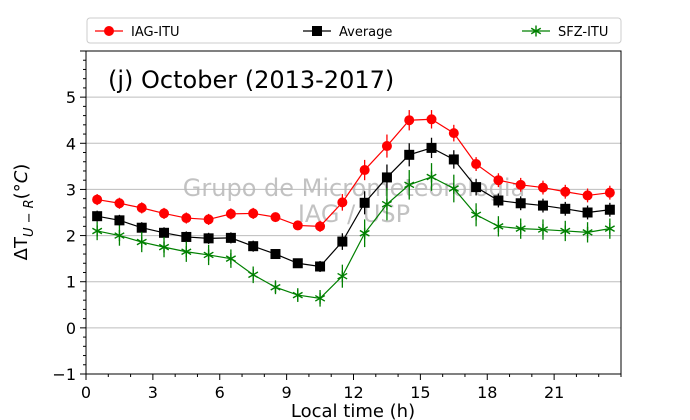 The height and width of the screenshot is (420, 690). What do you see at coordinates (354, 214) in the screenshot?
I see `watermark-line-2: IAG / USP` at bounding box center [354, 214].